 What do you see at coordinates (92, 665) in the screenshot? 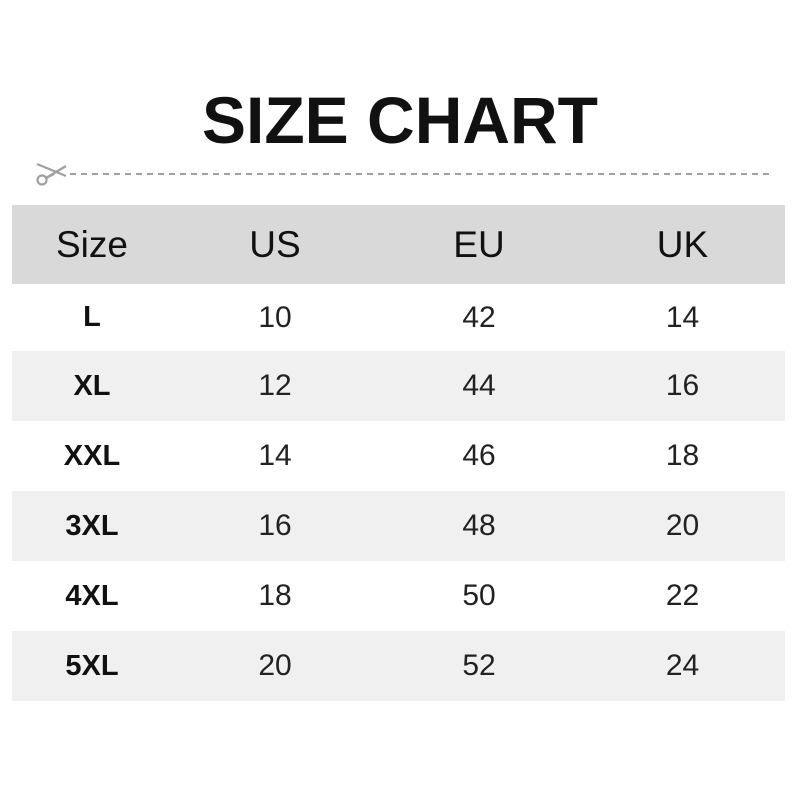
I see `cell-size: 5XL` at bounding box center [92, 665].